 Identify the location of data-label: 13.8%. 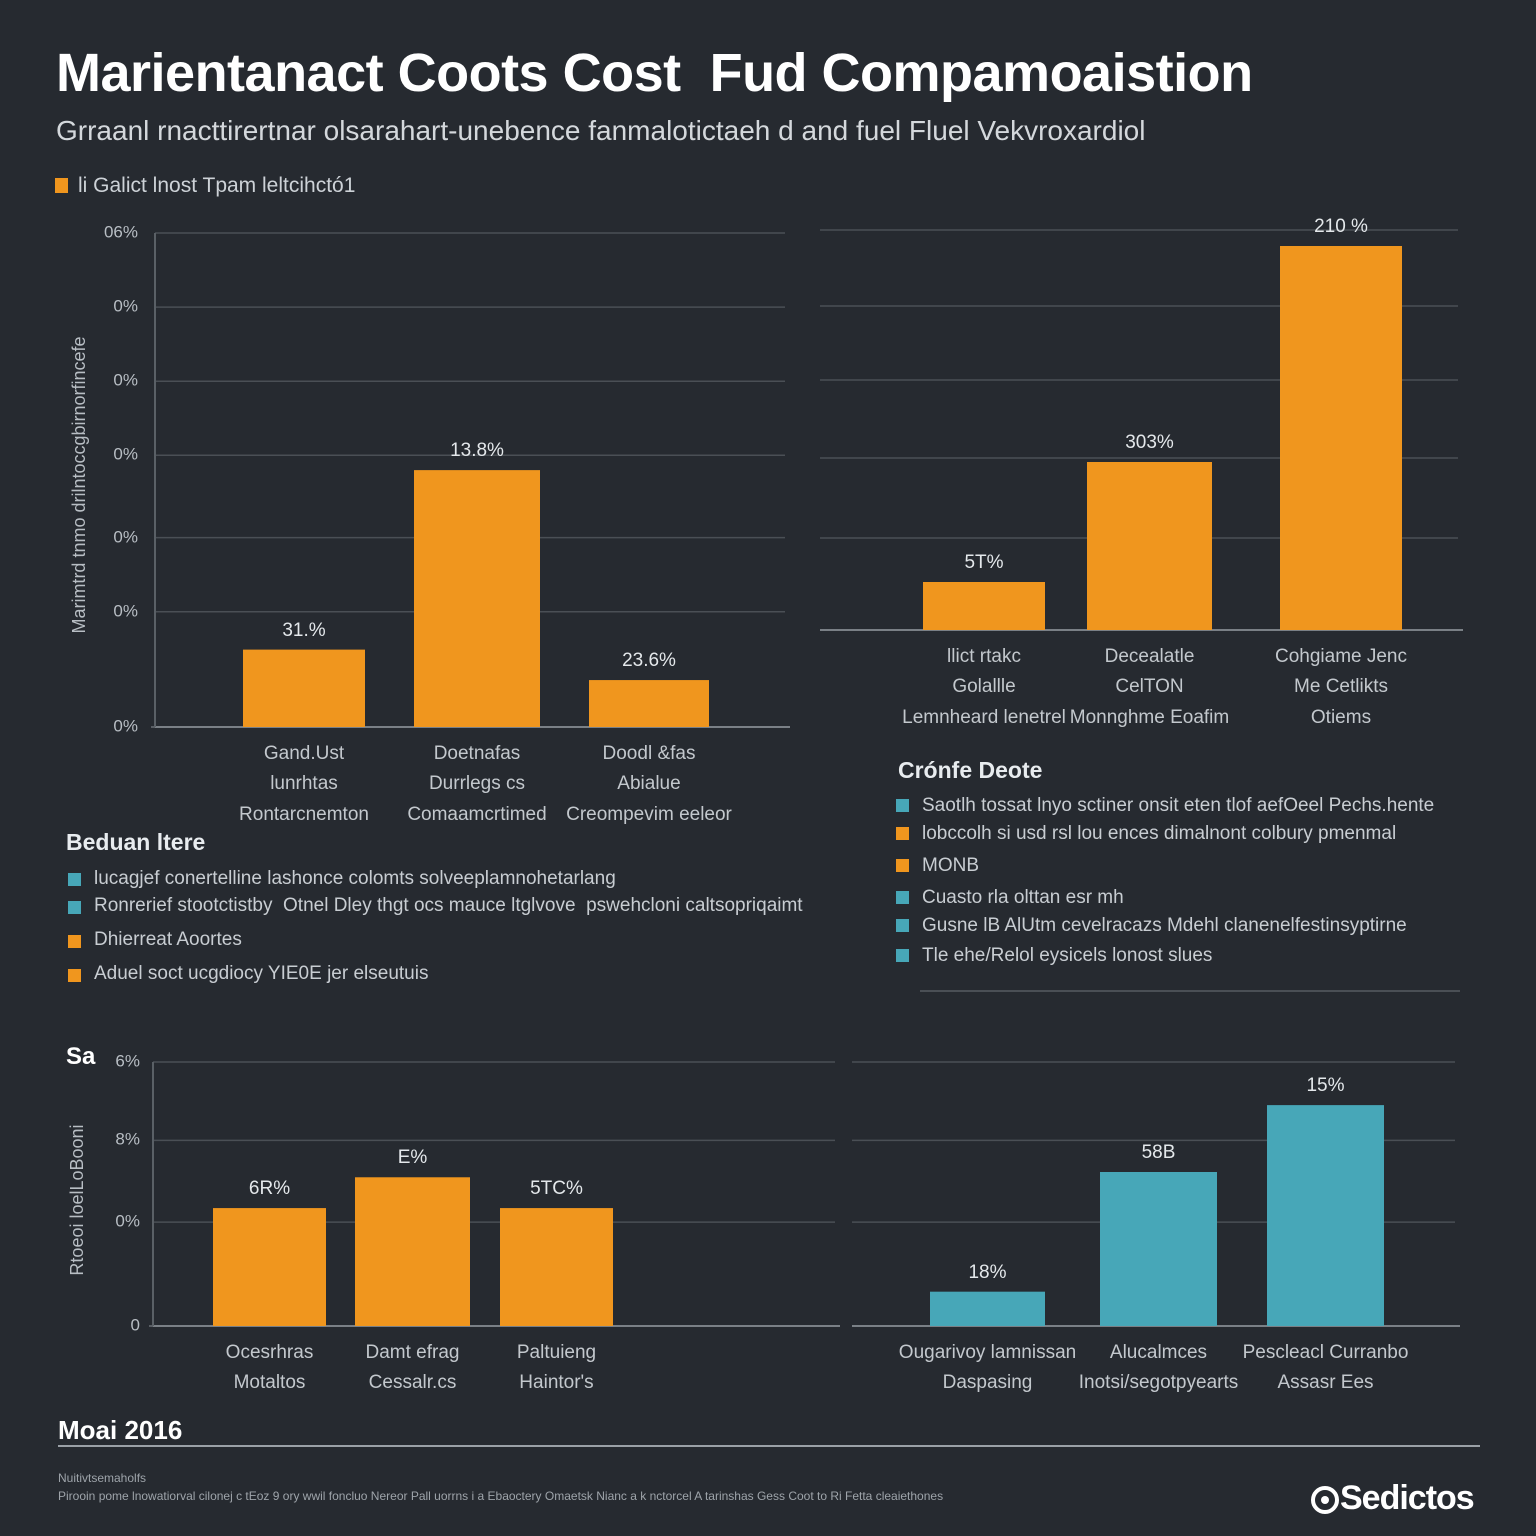
(477, 451).